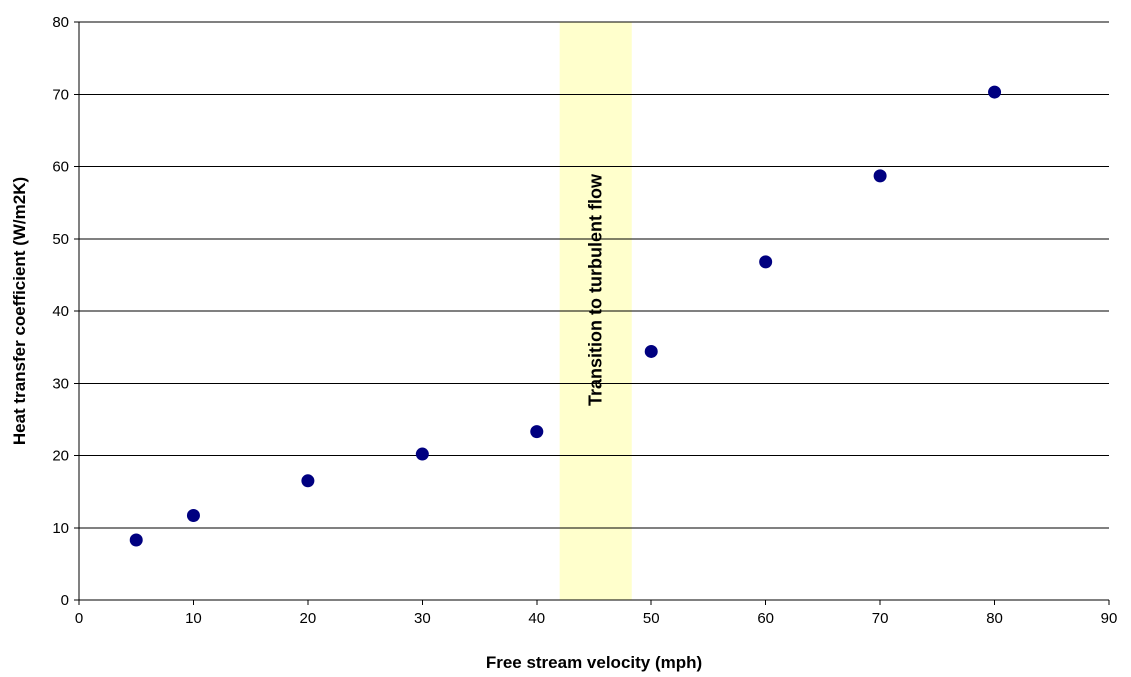 This screenshot has height=677, width=1131. What do you see at coordinates (60, 528) in the screenshot?
I see `y-tick-label: 10` at bounding box center [60, 528].